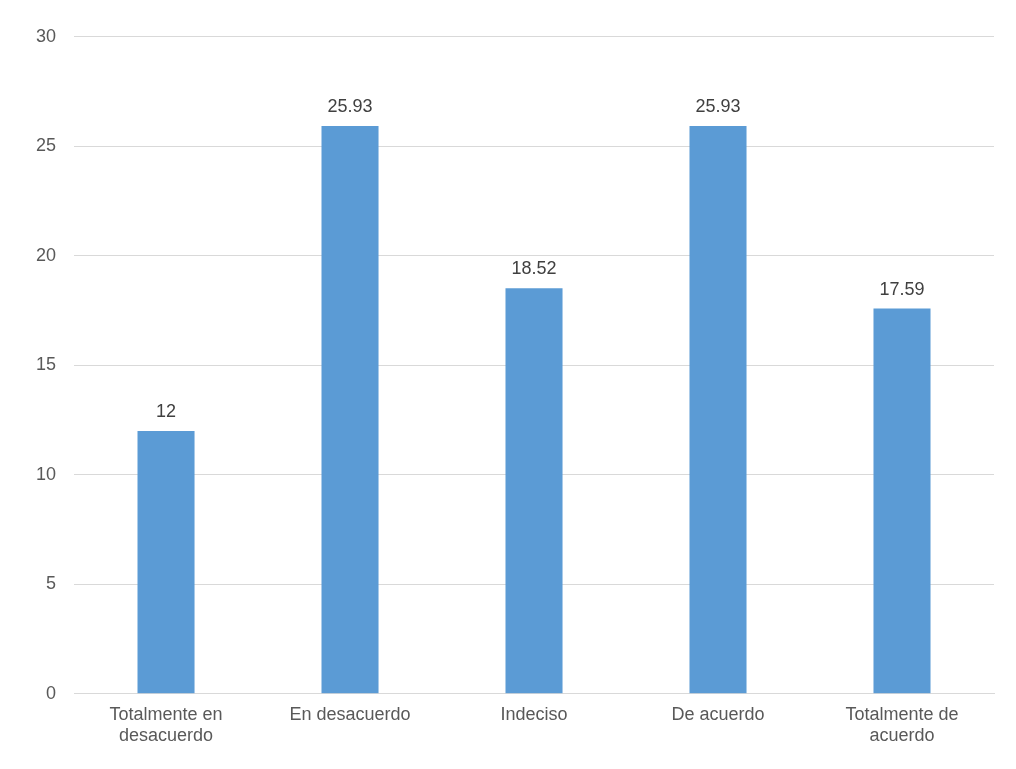 This screenshot has height=769, width=1016. Describe the element at coordinates (902, 724) in the screenshot. I see `x-tick-label: Totalmente de acuerdo` at that location.